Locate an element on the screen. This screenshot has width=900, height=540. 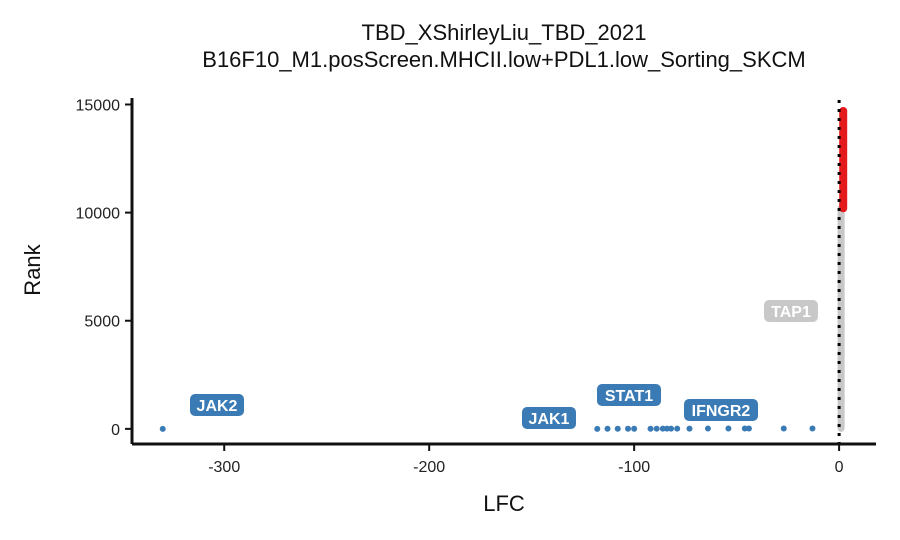
gene-label: IFNGR2 is located at coordinates (721, 411).